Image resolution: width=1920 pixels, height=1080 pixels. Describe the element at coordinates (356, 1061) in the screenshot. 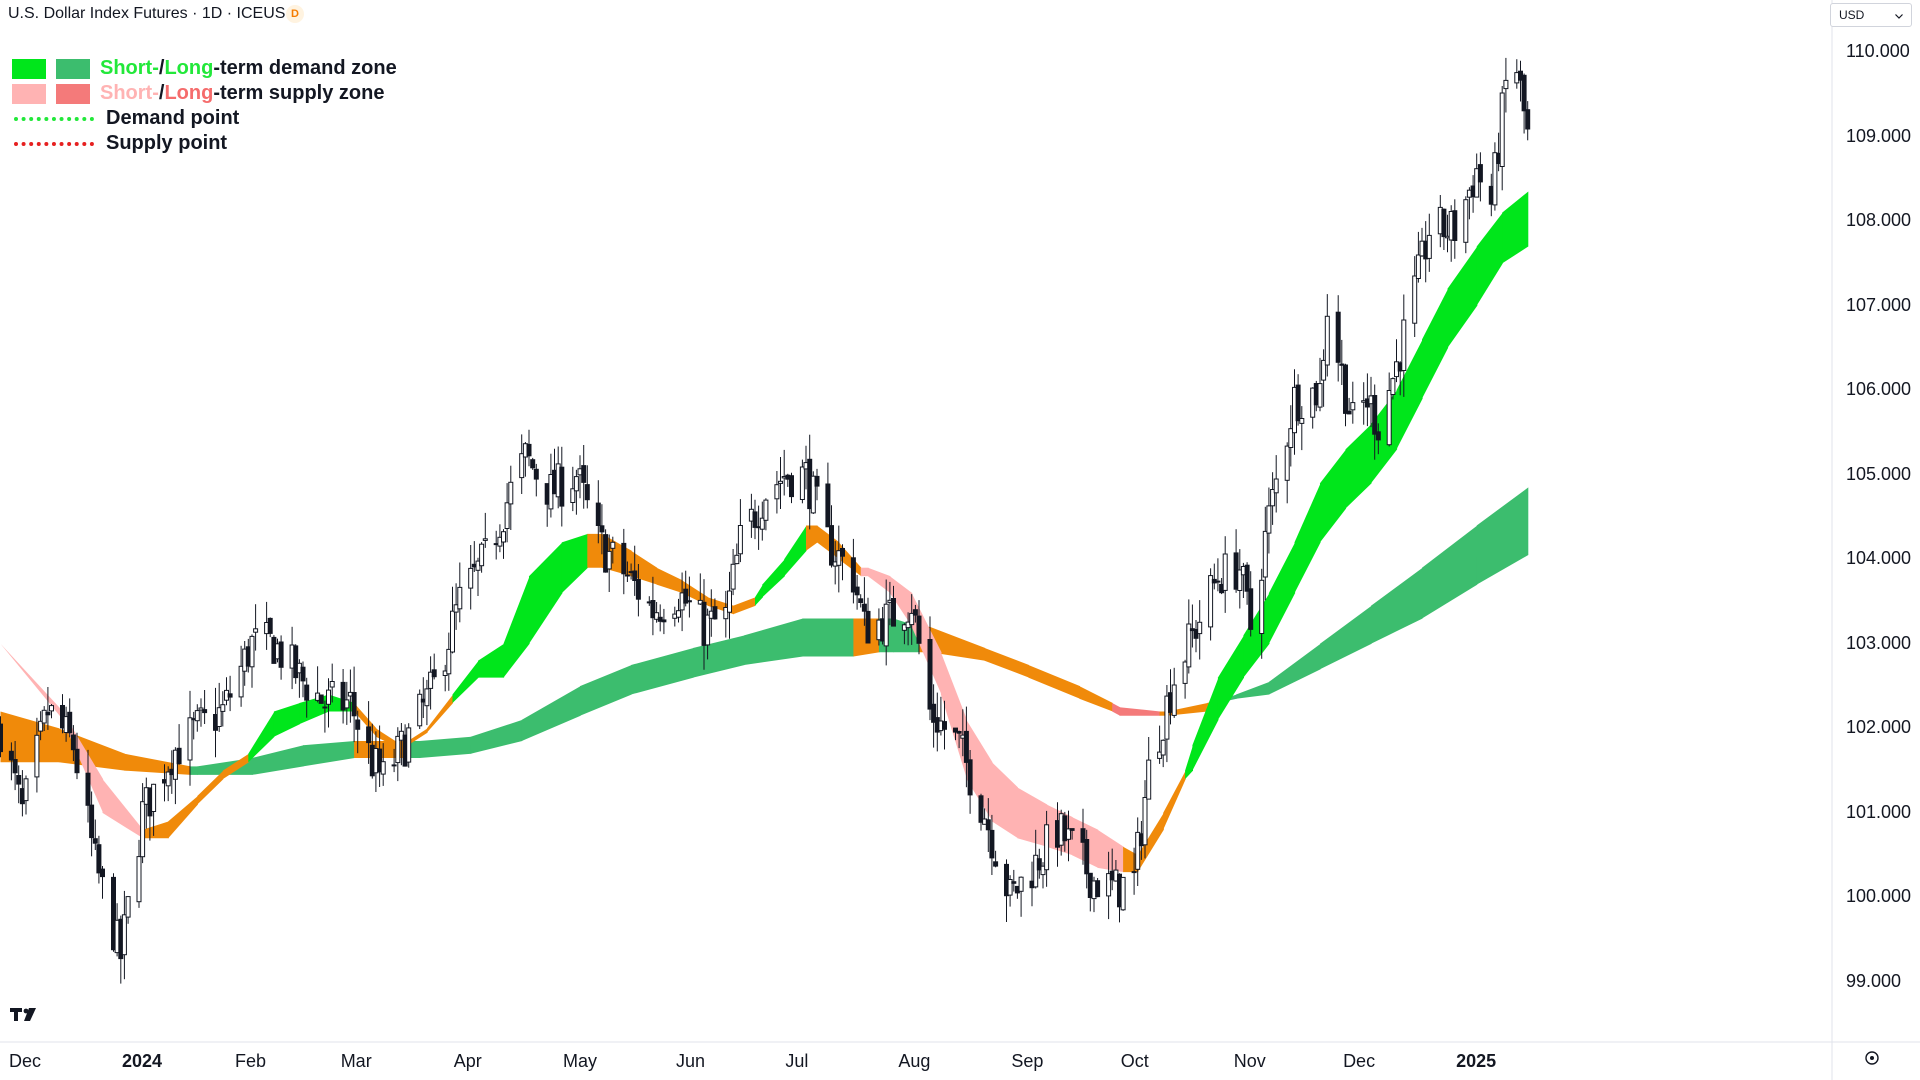

I see `time-tick-label: Mar` at that location.